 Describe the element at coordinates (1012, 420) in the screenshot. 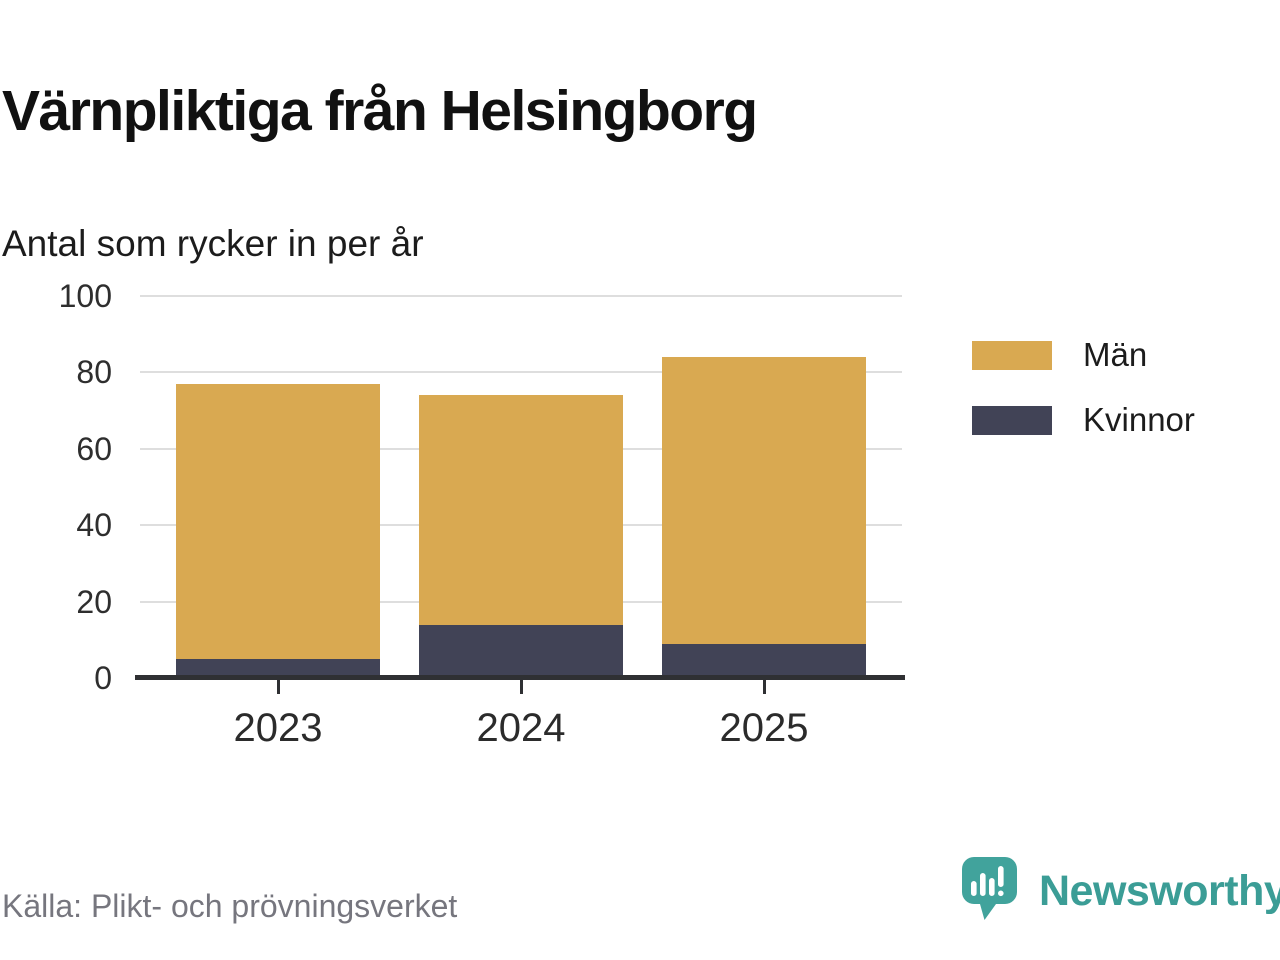

I see `legend-swatch-women` at that location.